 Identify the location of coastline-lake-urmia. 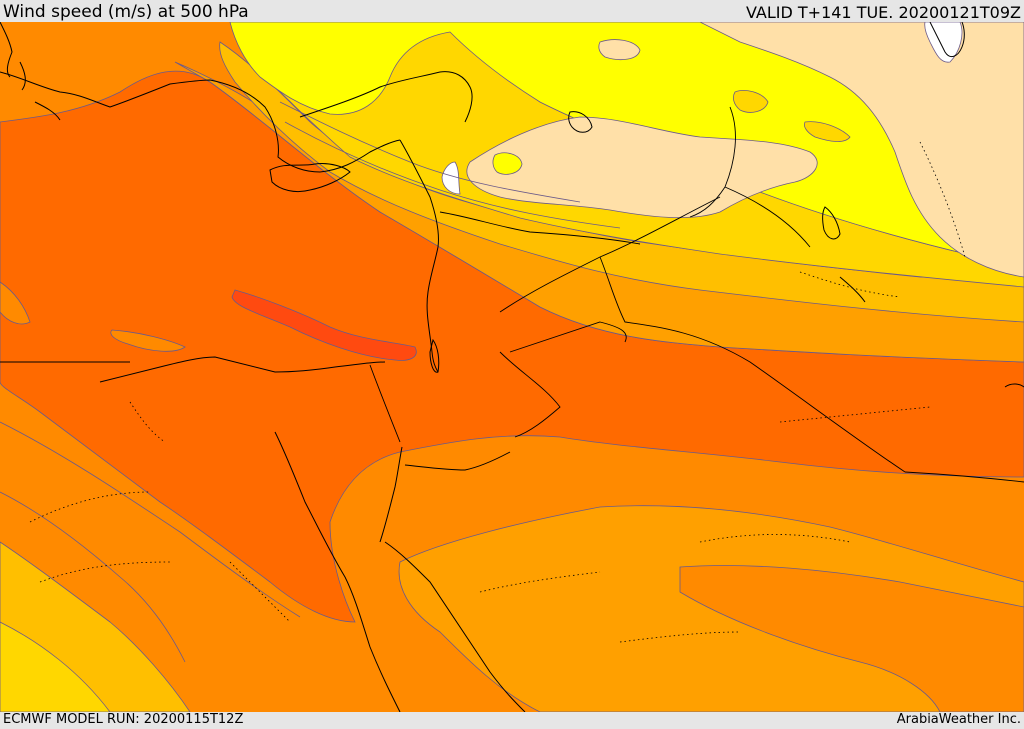
(831, 223).